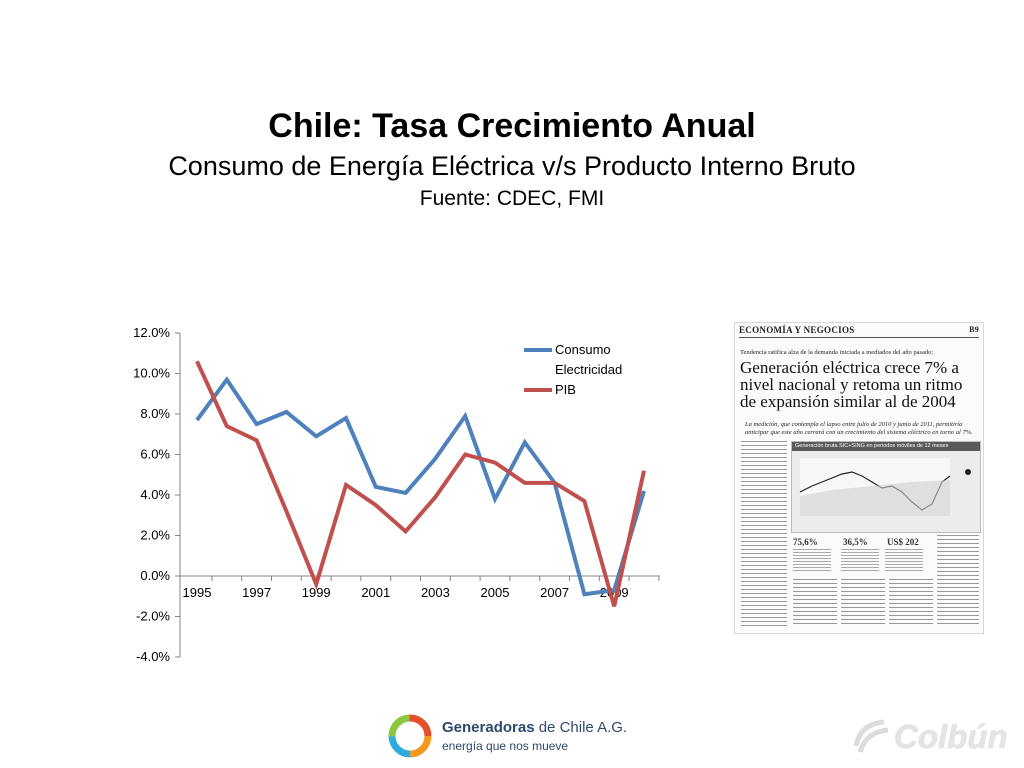  What do you see at coordinates (153, 656) in the screenshot?
I see `y-tick-label: -4.0%` at bounding box center [153, 656].